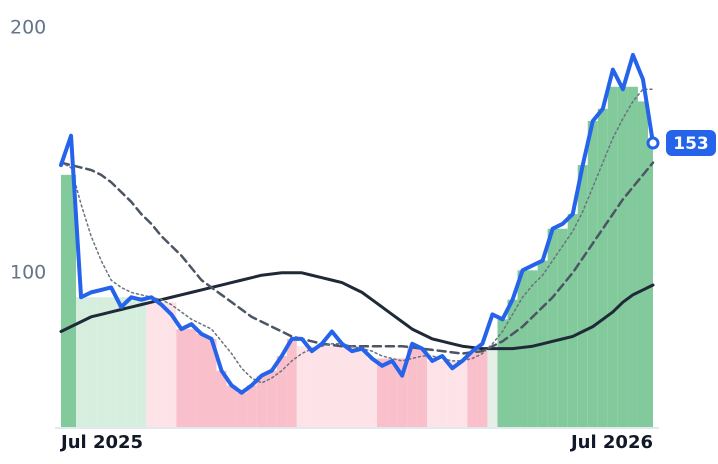  I want to click on x-tick-label: Jul 2026, so click(611, 442).